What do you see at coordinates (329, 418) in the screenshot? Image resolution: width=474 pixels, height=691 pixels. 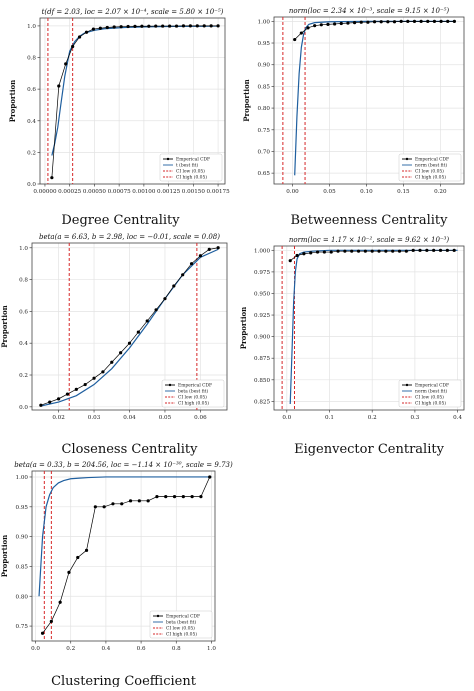 I see `x-tick-label: 0.1` at bounding box center [329, 418].